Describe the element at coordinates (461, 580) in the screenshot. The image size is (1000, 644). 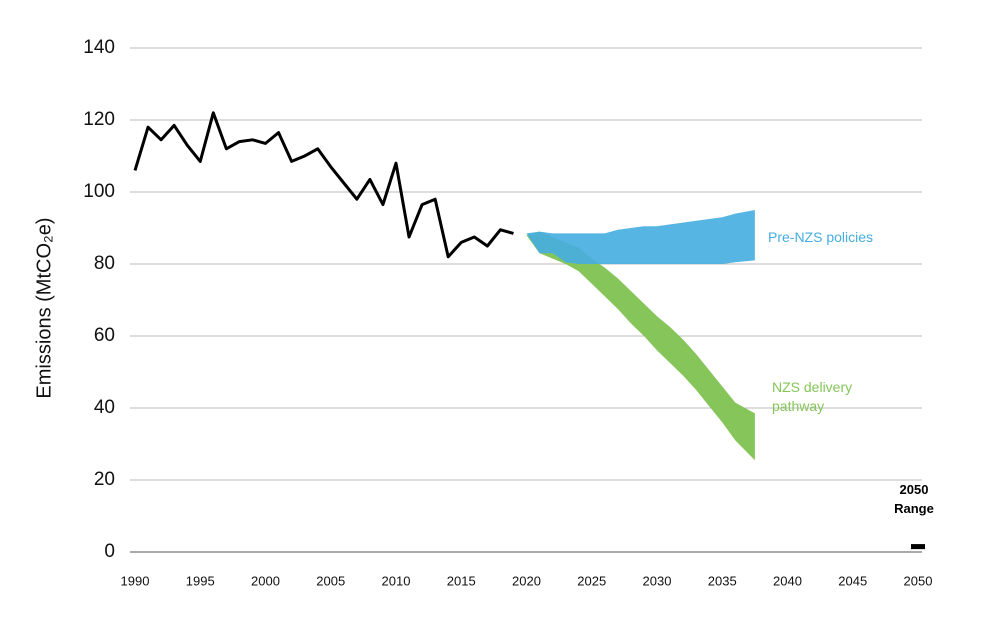
I see `x-tick-label: 2015` at that location.